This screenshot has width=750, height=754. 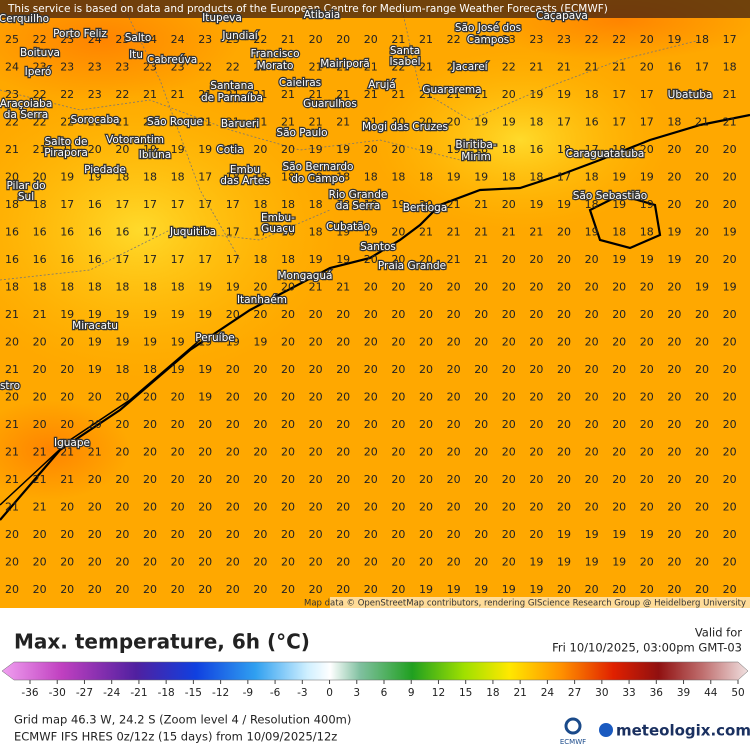 What do you see at coordinates (451, 90) in the screenshot?
I see `place-label: Guararema` at bounding box center [451, 90].